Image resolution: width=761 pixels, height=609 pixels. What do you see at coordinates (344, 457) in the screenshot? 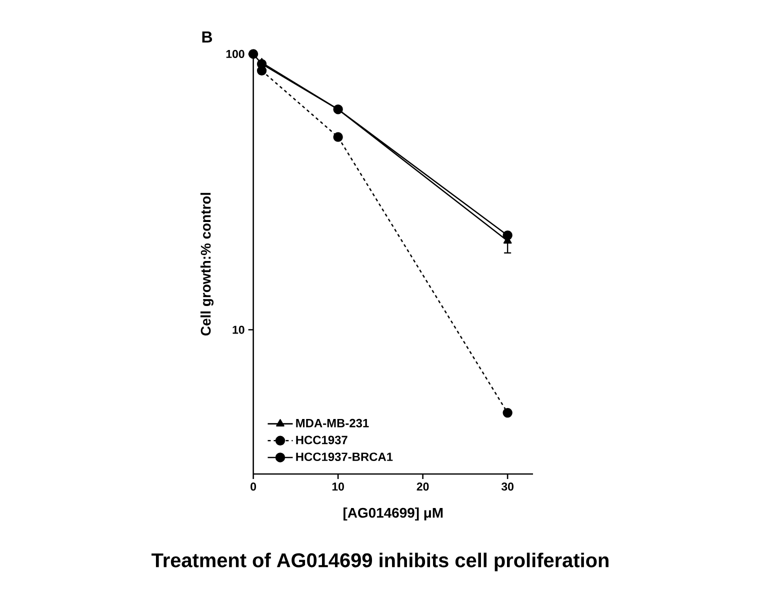
I see `legend-label: HCC1937-BRCA1` at bounding box center [344, 457].